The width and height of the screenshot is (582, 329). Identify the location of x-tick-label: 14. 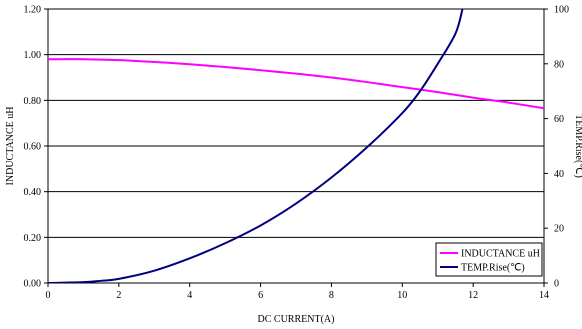
(544, 295).